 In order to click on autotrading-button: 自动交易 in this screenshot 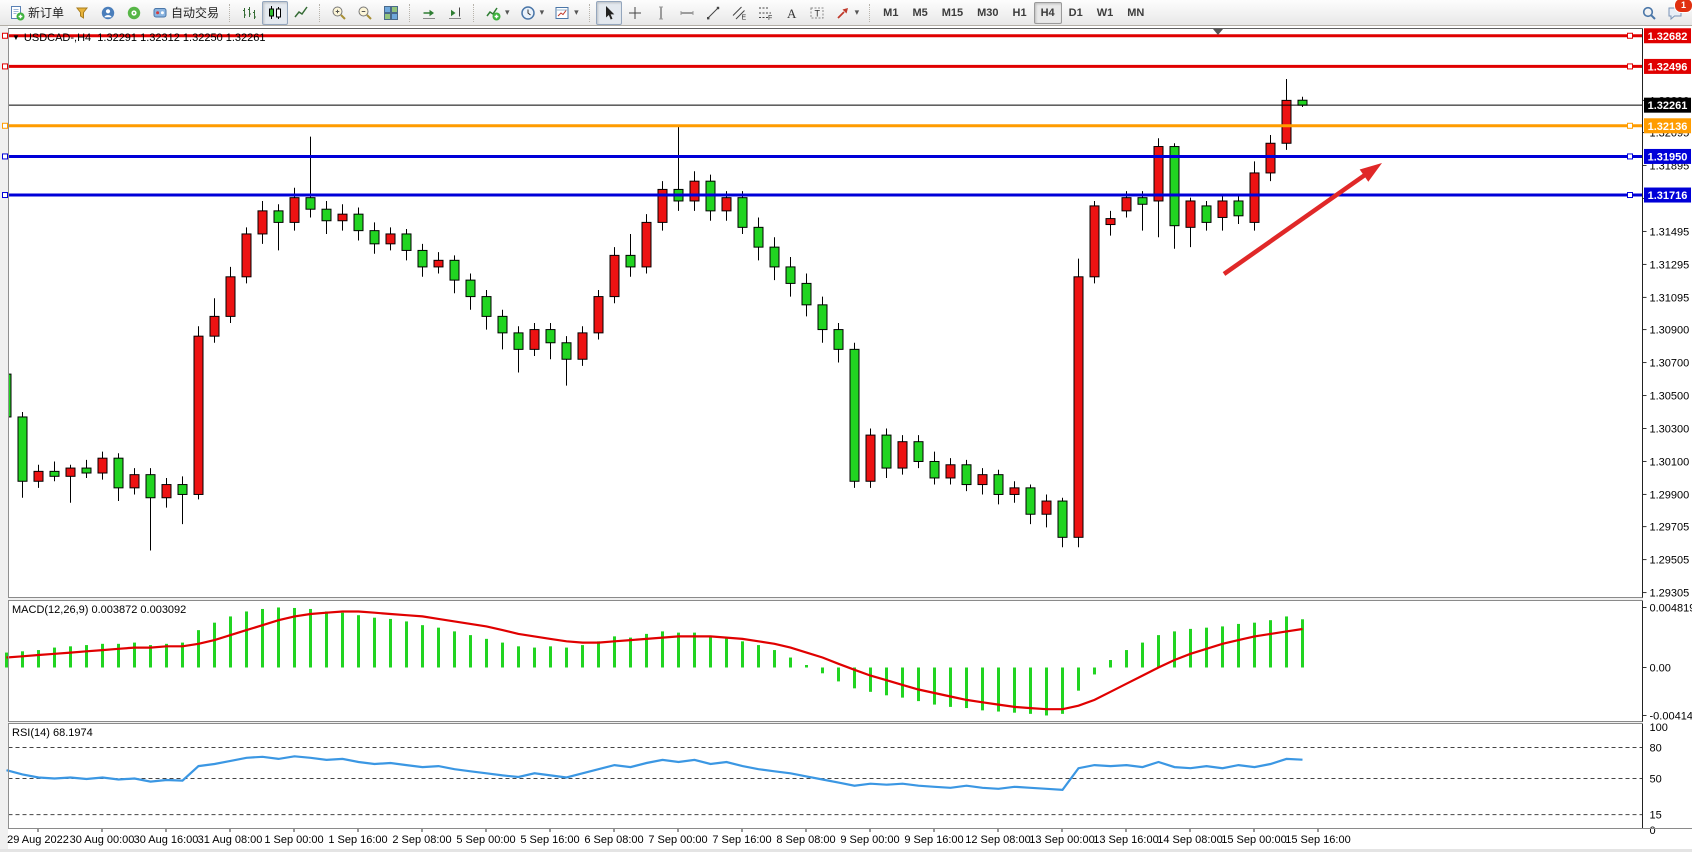, I will do `click(185, 13)`.